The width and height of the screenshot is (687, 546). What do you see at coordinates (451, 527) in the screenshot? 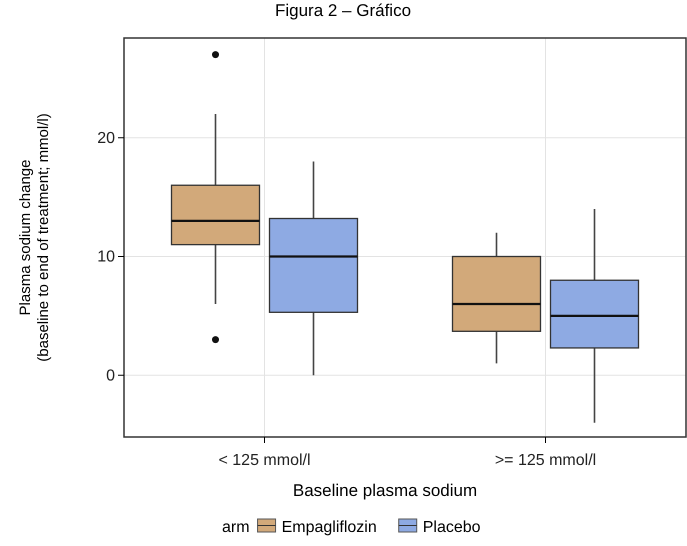
I see `legend-label: Placebo` at bounding box center [451, 527].